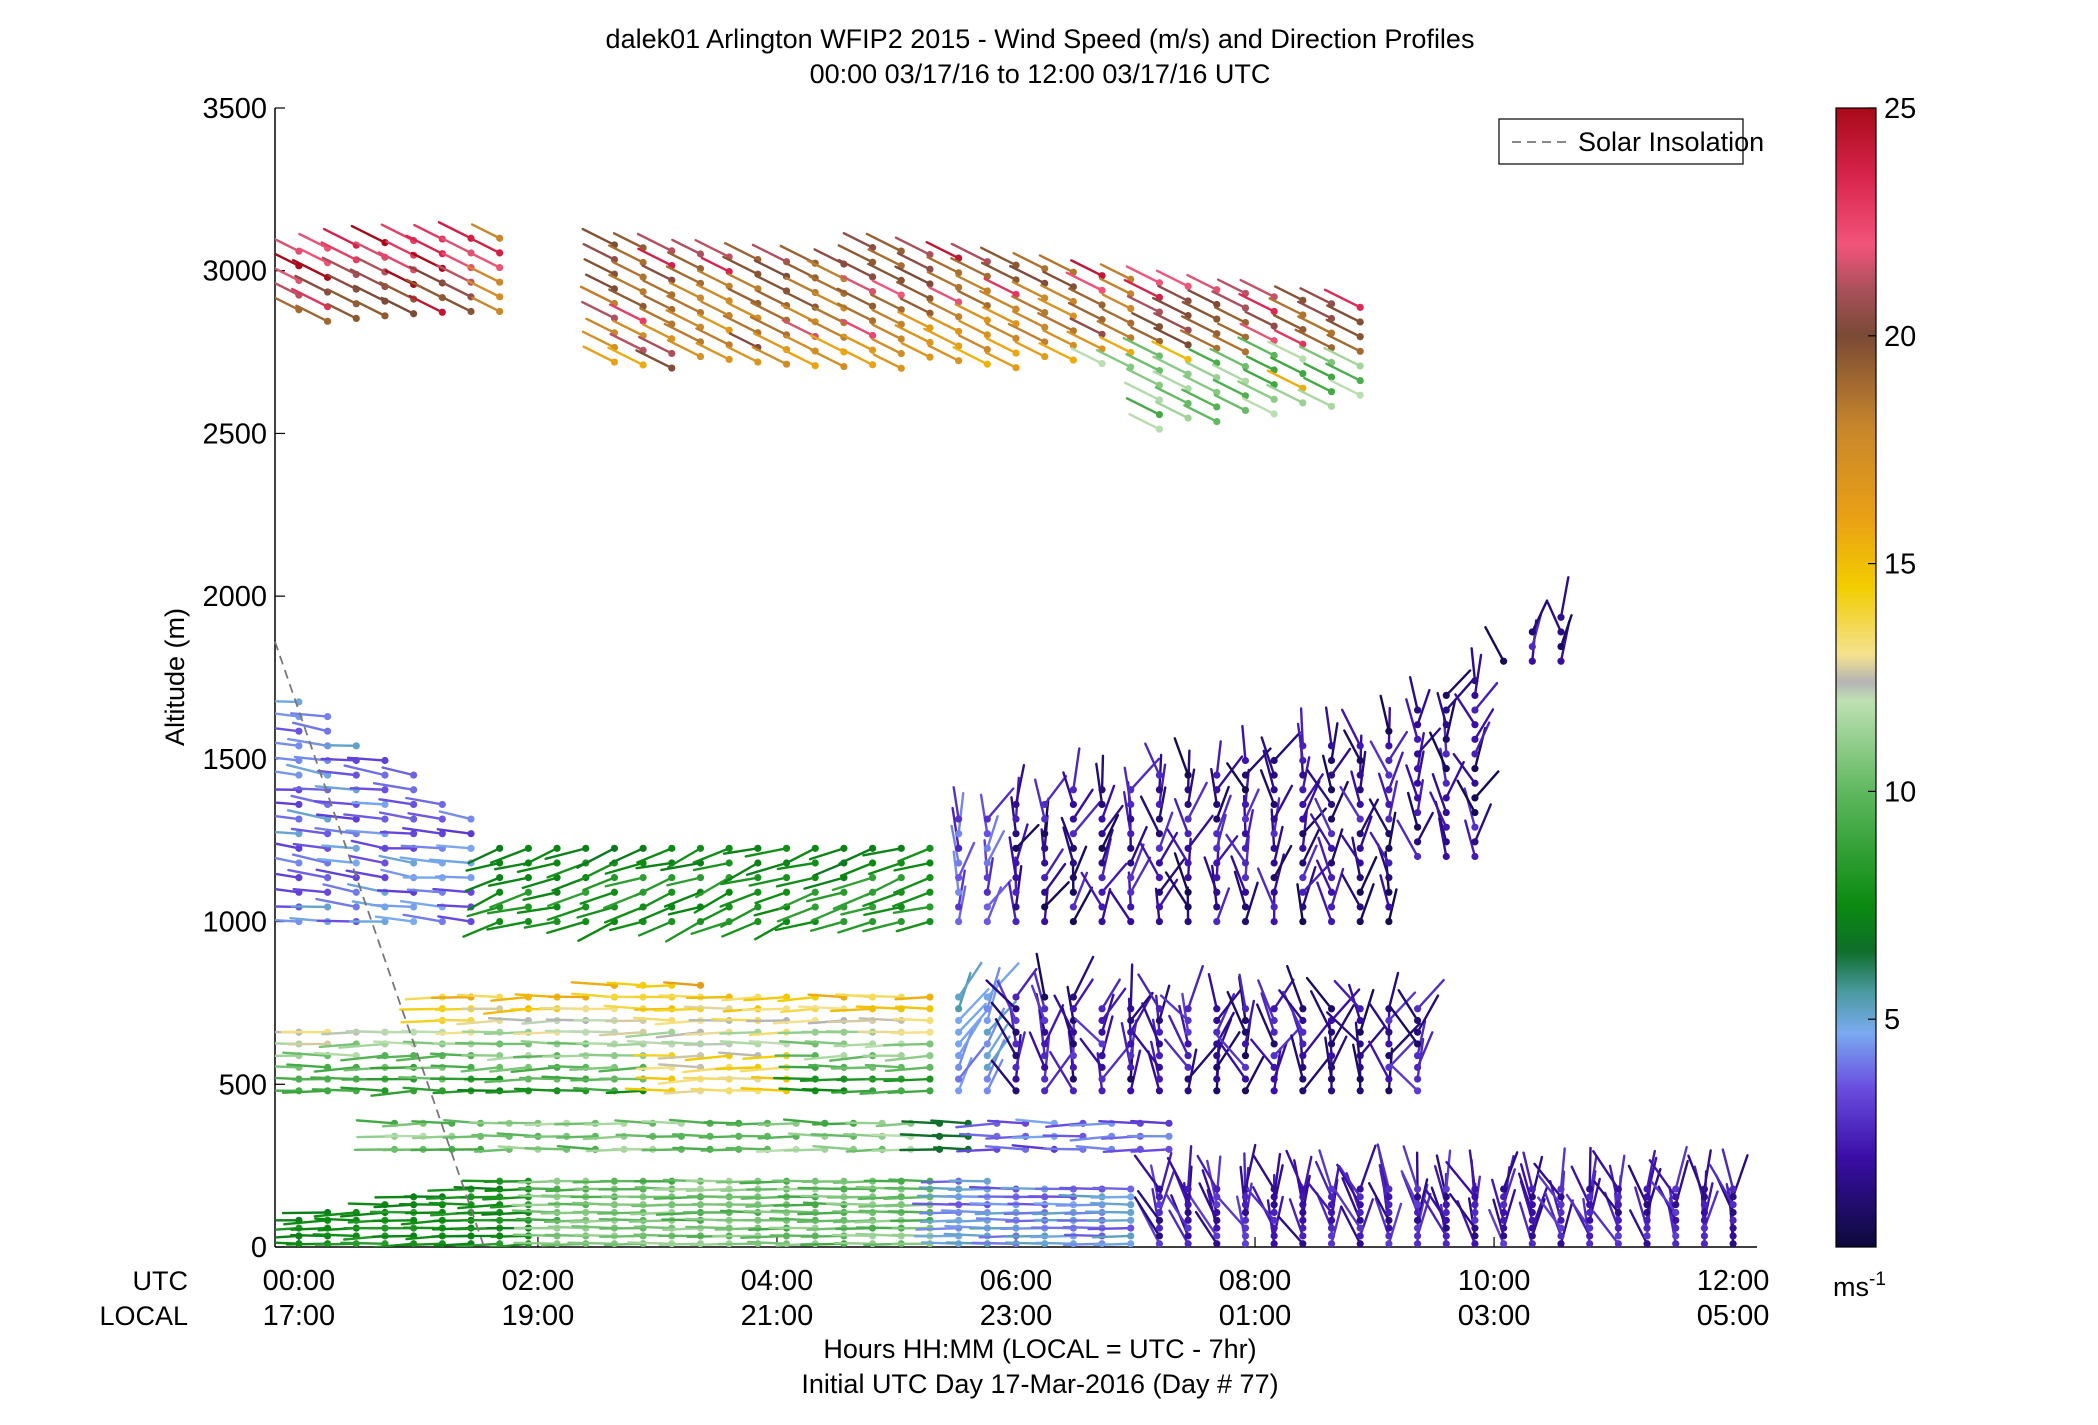 This screenshot has width=2098, height=1425. Describe the element at coordinates (175, 677) in the screenshot. I see `y-axis-label: Altitude (m)` at that location.